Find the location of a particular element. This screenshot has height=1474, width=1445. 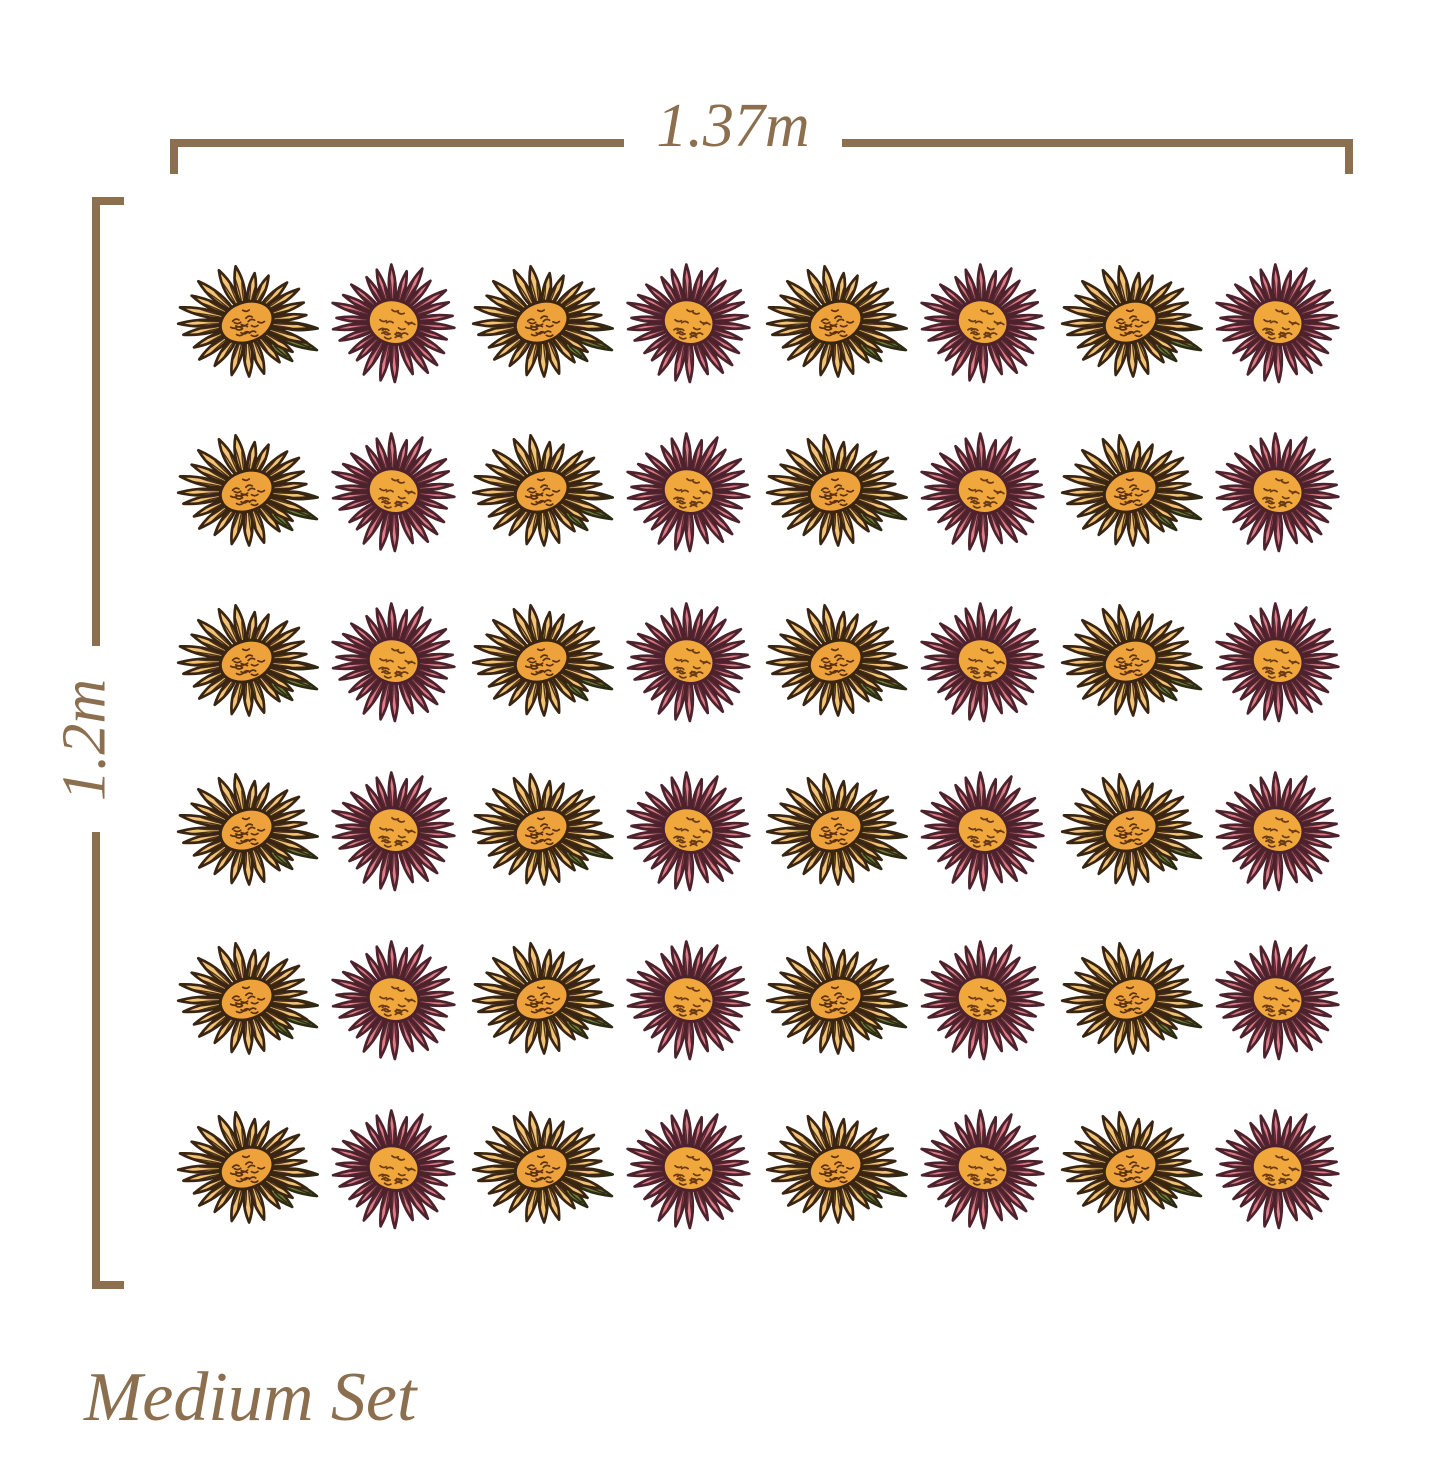

width-dimension-label: 1.37m is located at coordinates (733, 126).